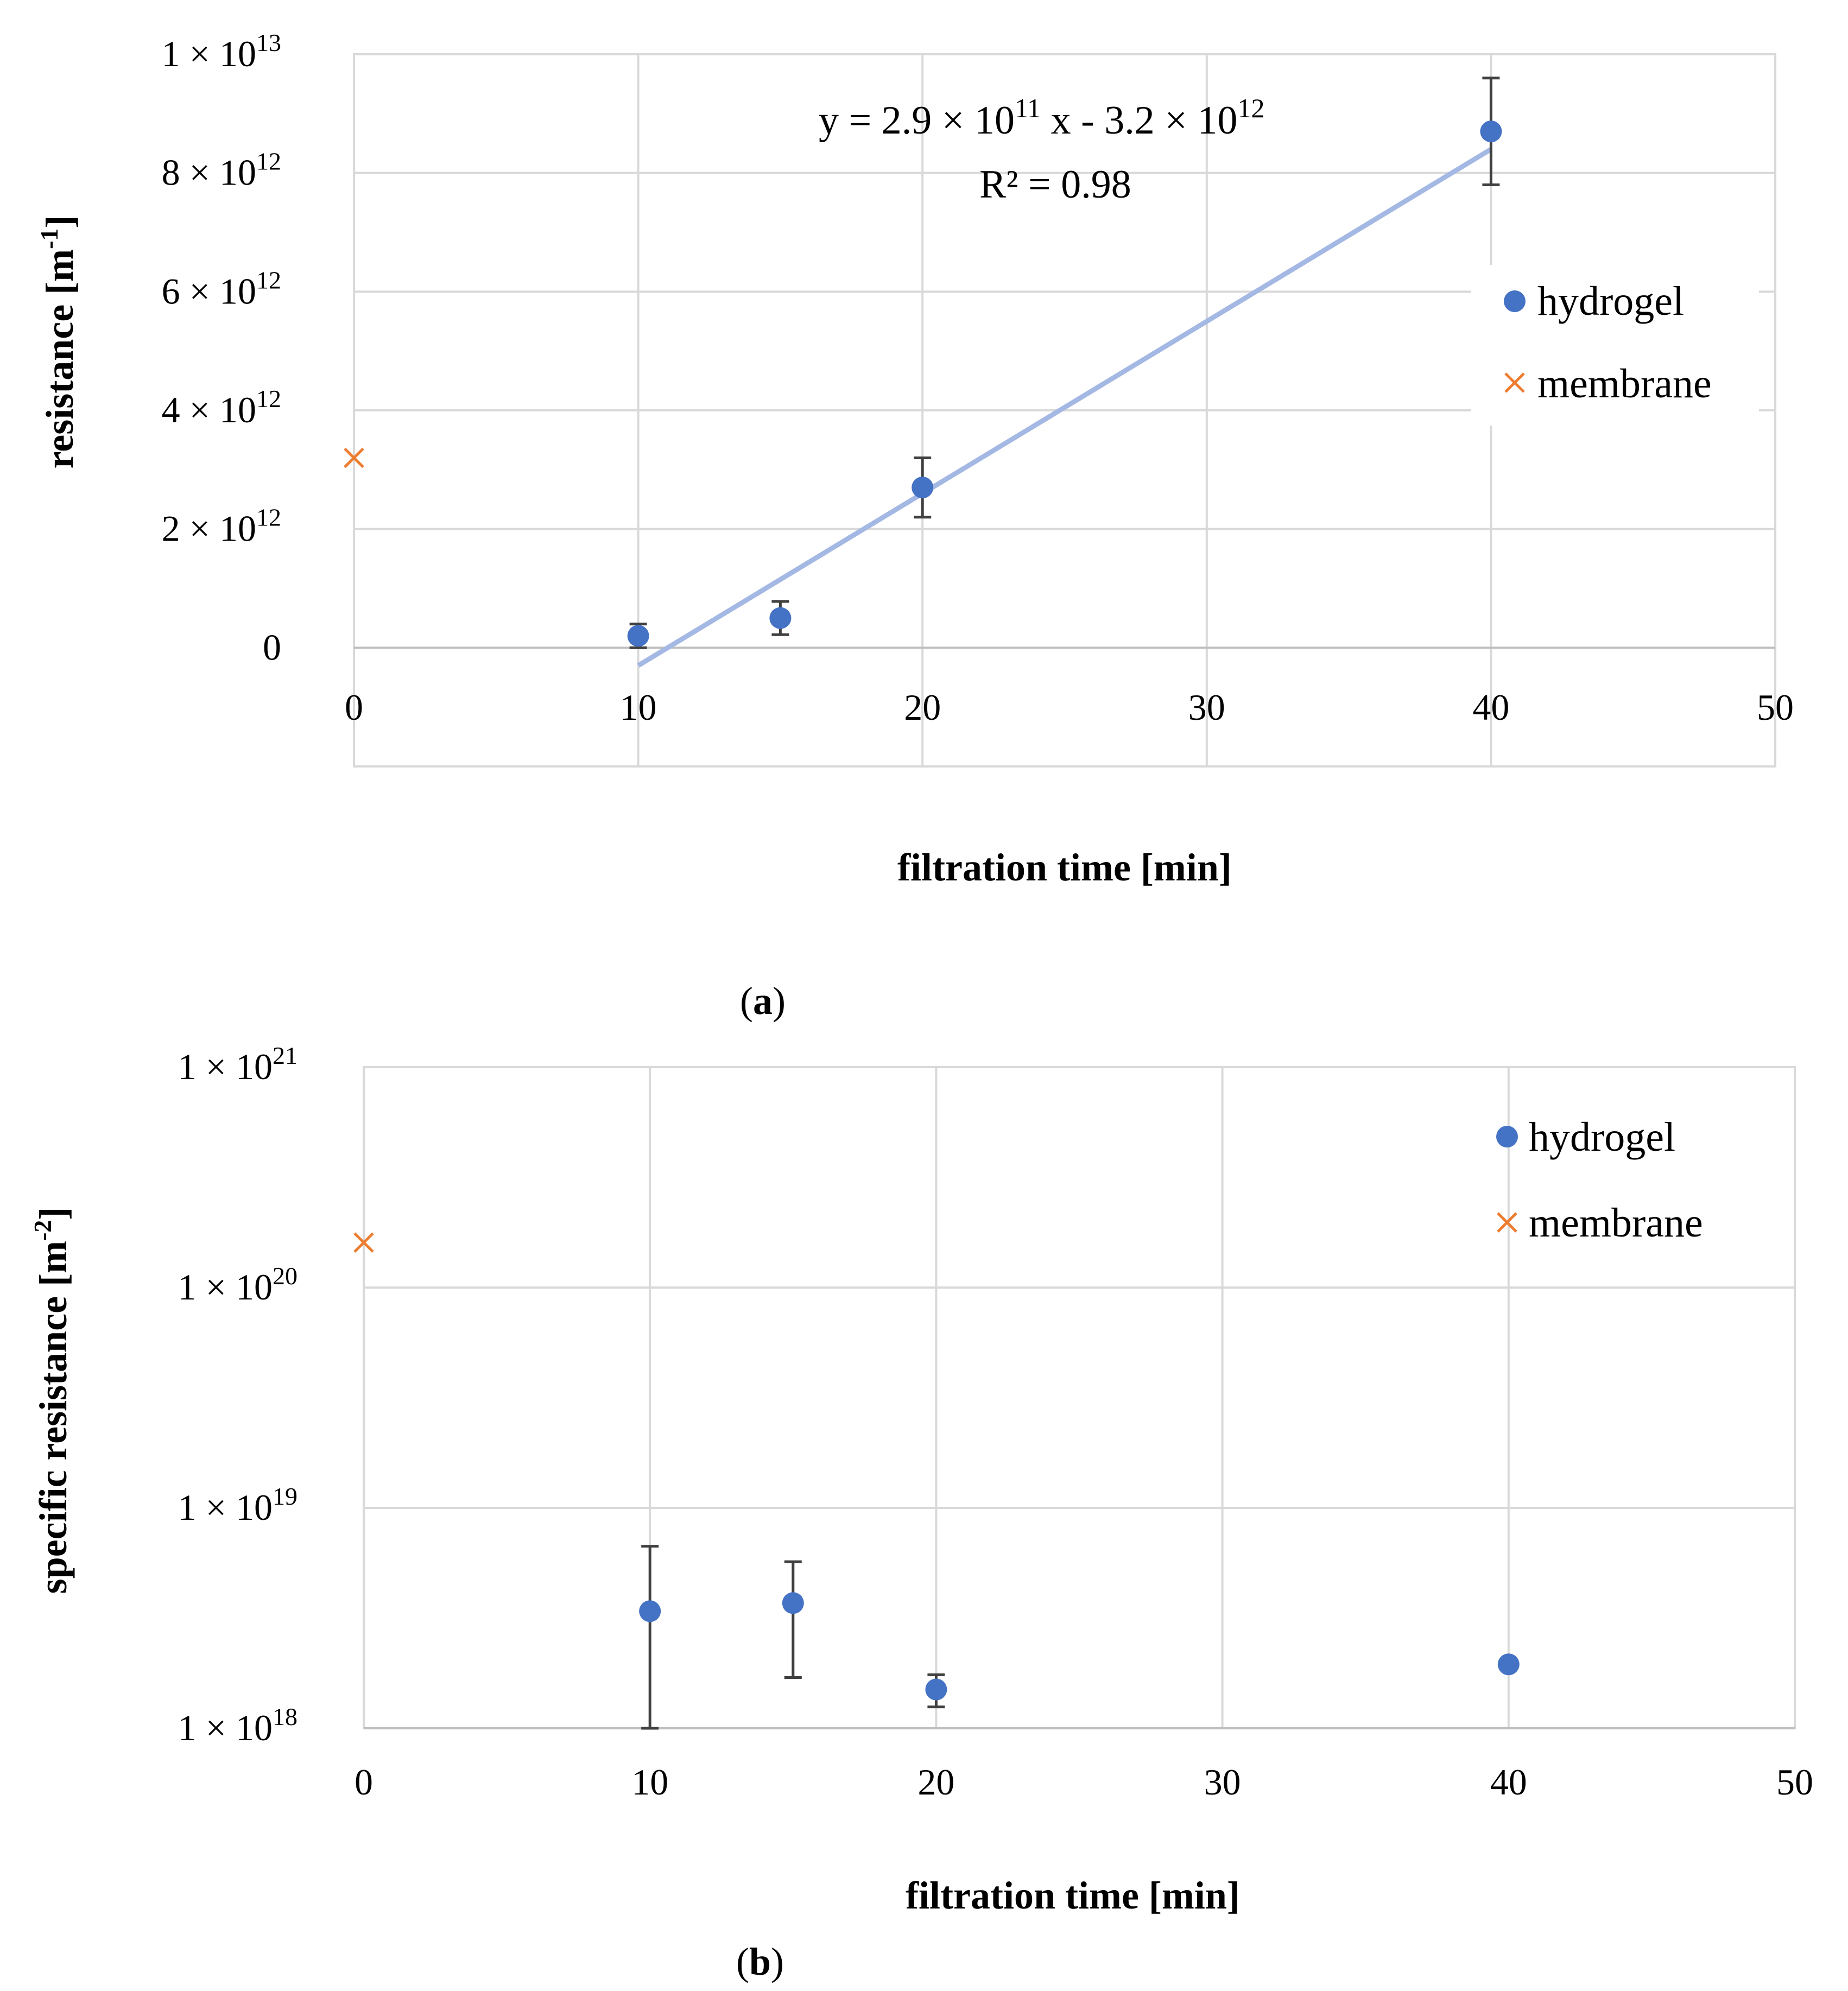 The width and height of the screenshot is (1848, 1991). What do you see at coordinates (209, 172) in the screenshot?
I see `y-tick-mantissa: 8 × 10` at bounding box center [209, 172].